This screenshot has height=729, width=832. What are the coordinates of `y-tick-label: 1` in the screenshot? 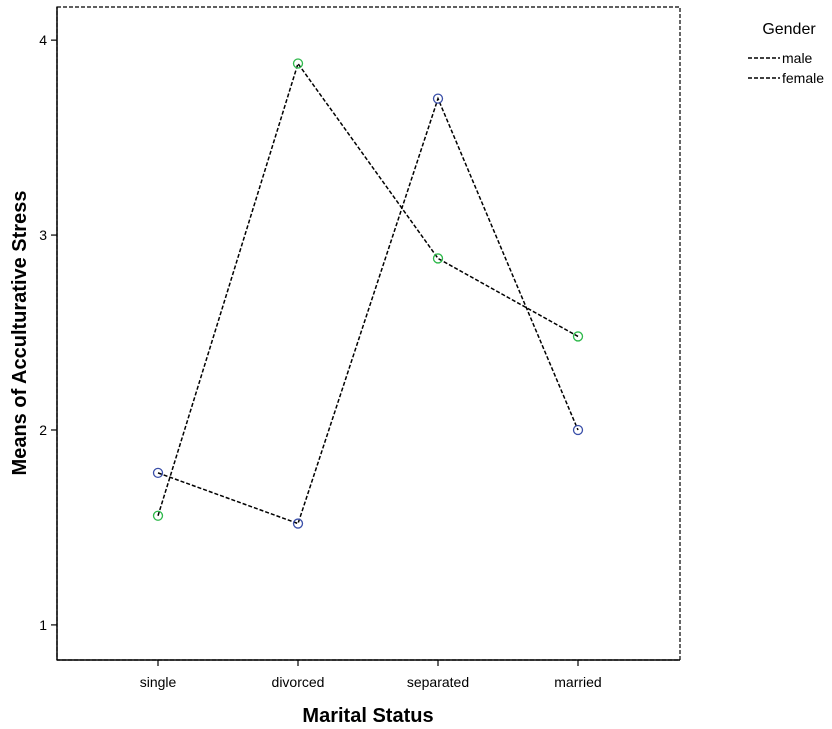 It's located at (43, 625).